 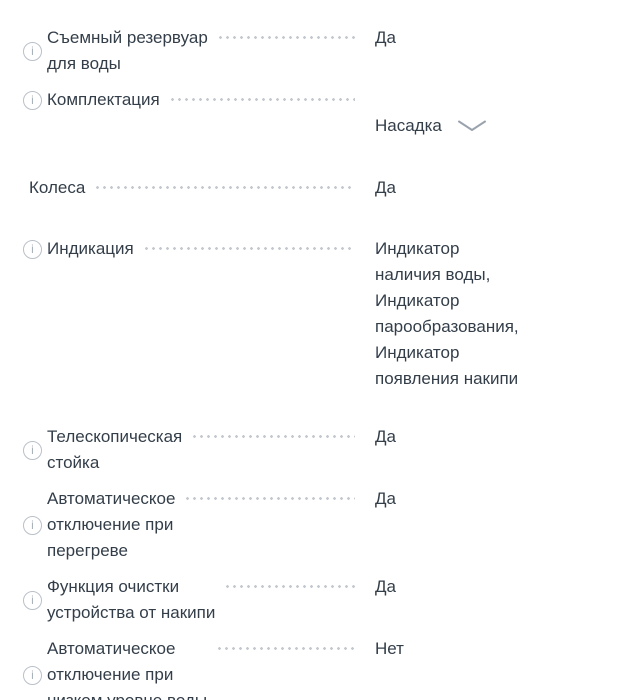 I want to click on spec-label: Комплектация, so click(x=103, y=99).